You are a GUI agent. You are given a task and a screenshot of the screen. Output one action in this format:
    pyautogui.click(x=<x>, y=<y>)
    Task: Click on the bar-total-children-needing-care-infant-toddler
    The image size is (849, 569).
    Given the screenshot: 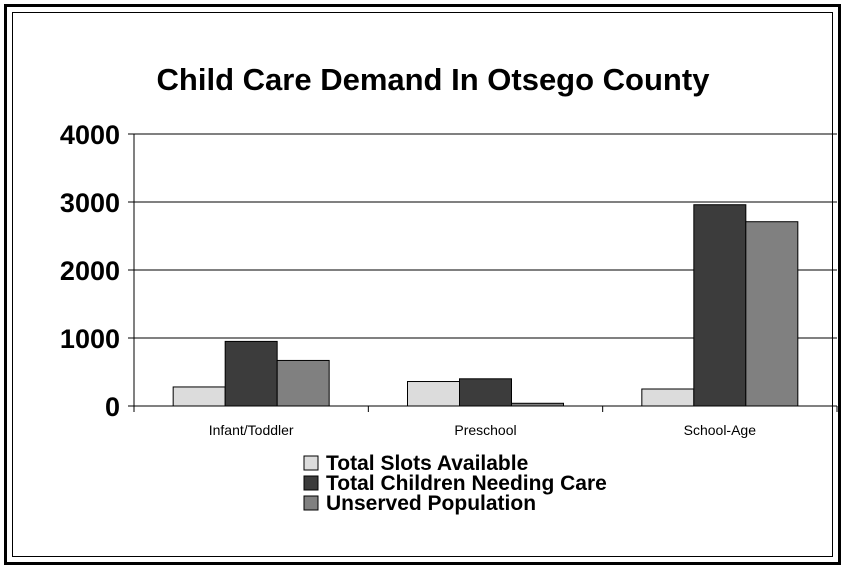 What is the action you would take?
    pyautogui.click(x=251, y=373)
    